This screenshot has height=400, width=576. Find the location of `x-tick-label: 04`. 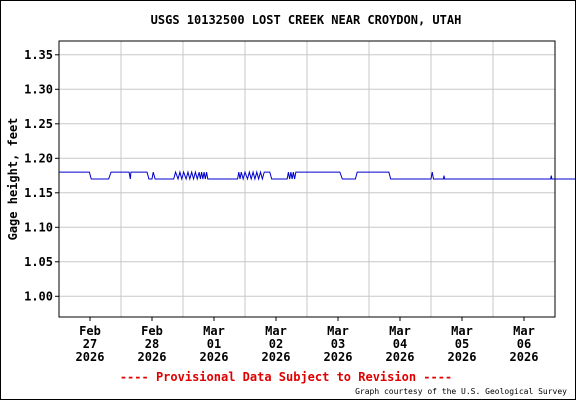

x-tick-label: 04 is located at coordinates (400, 344).